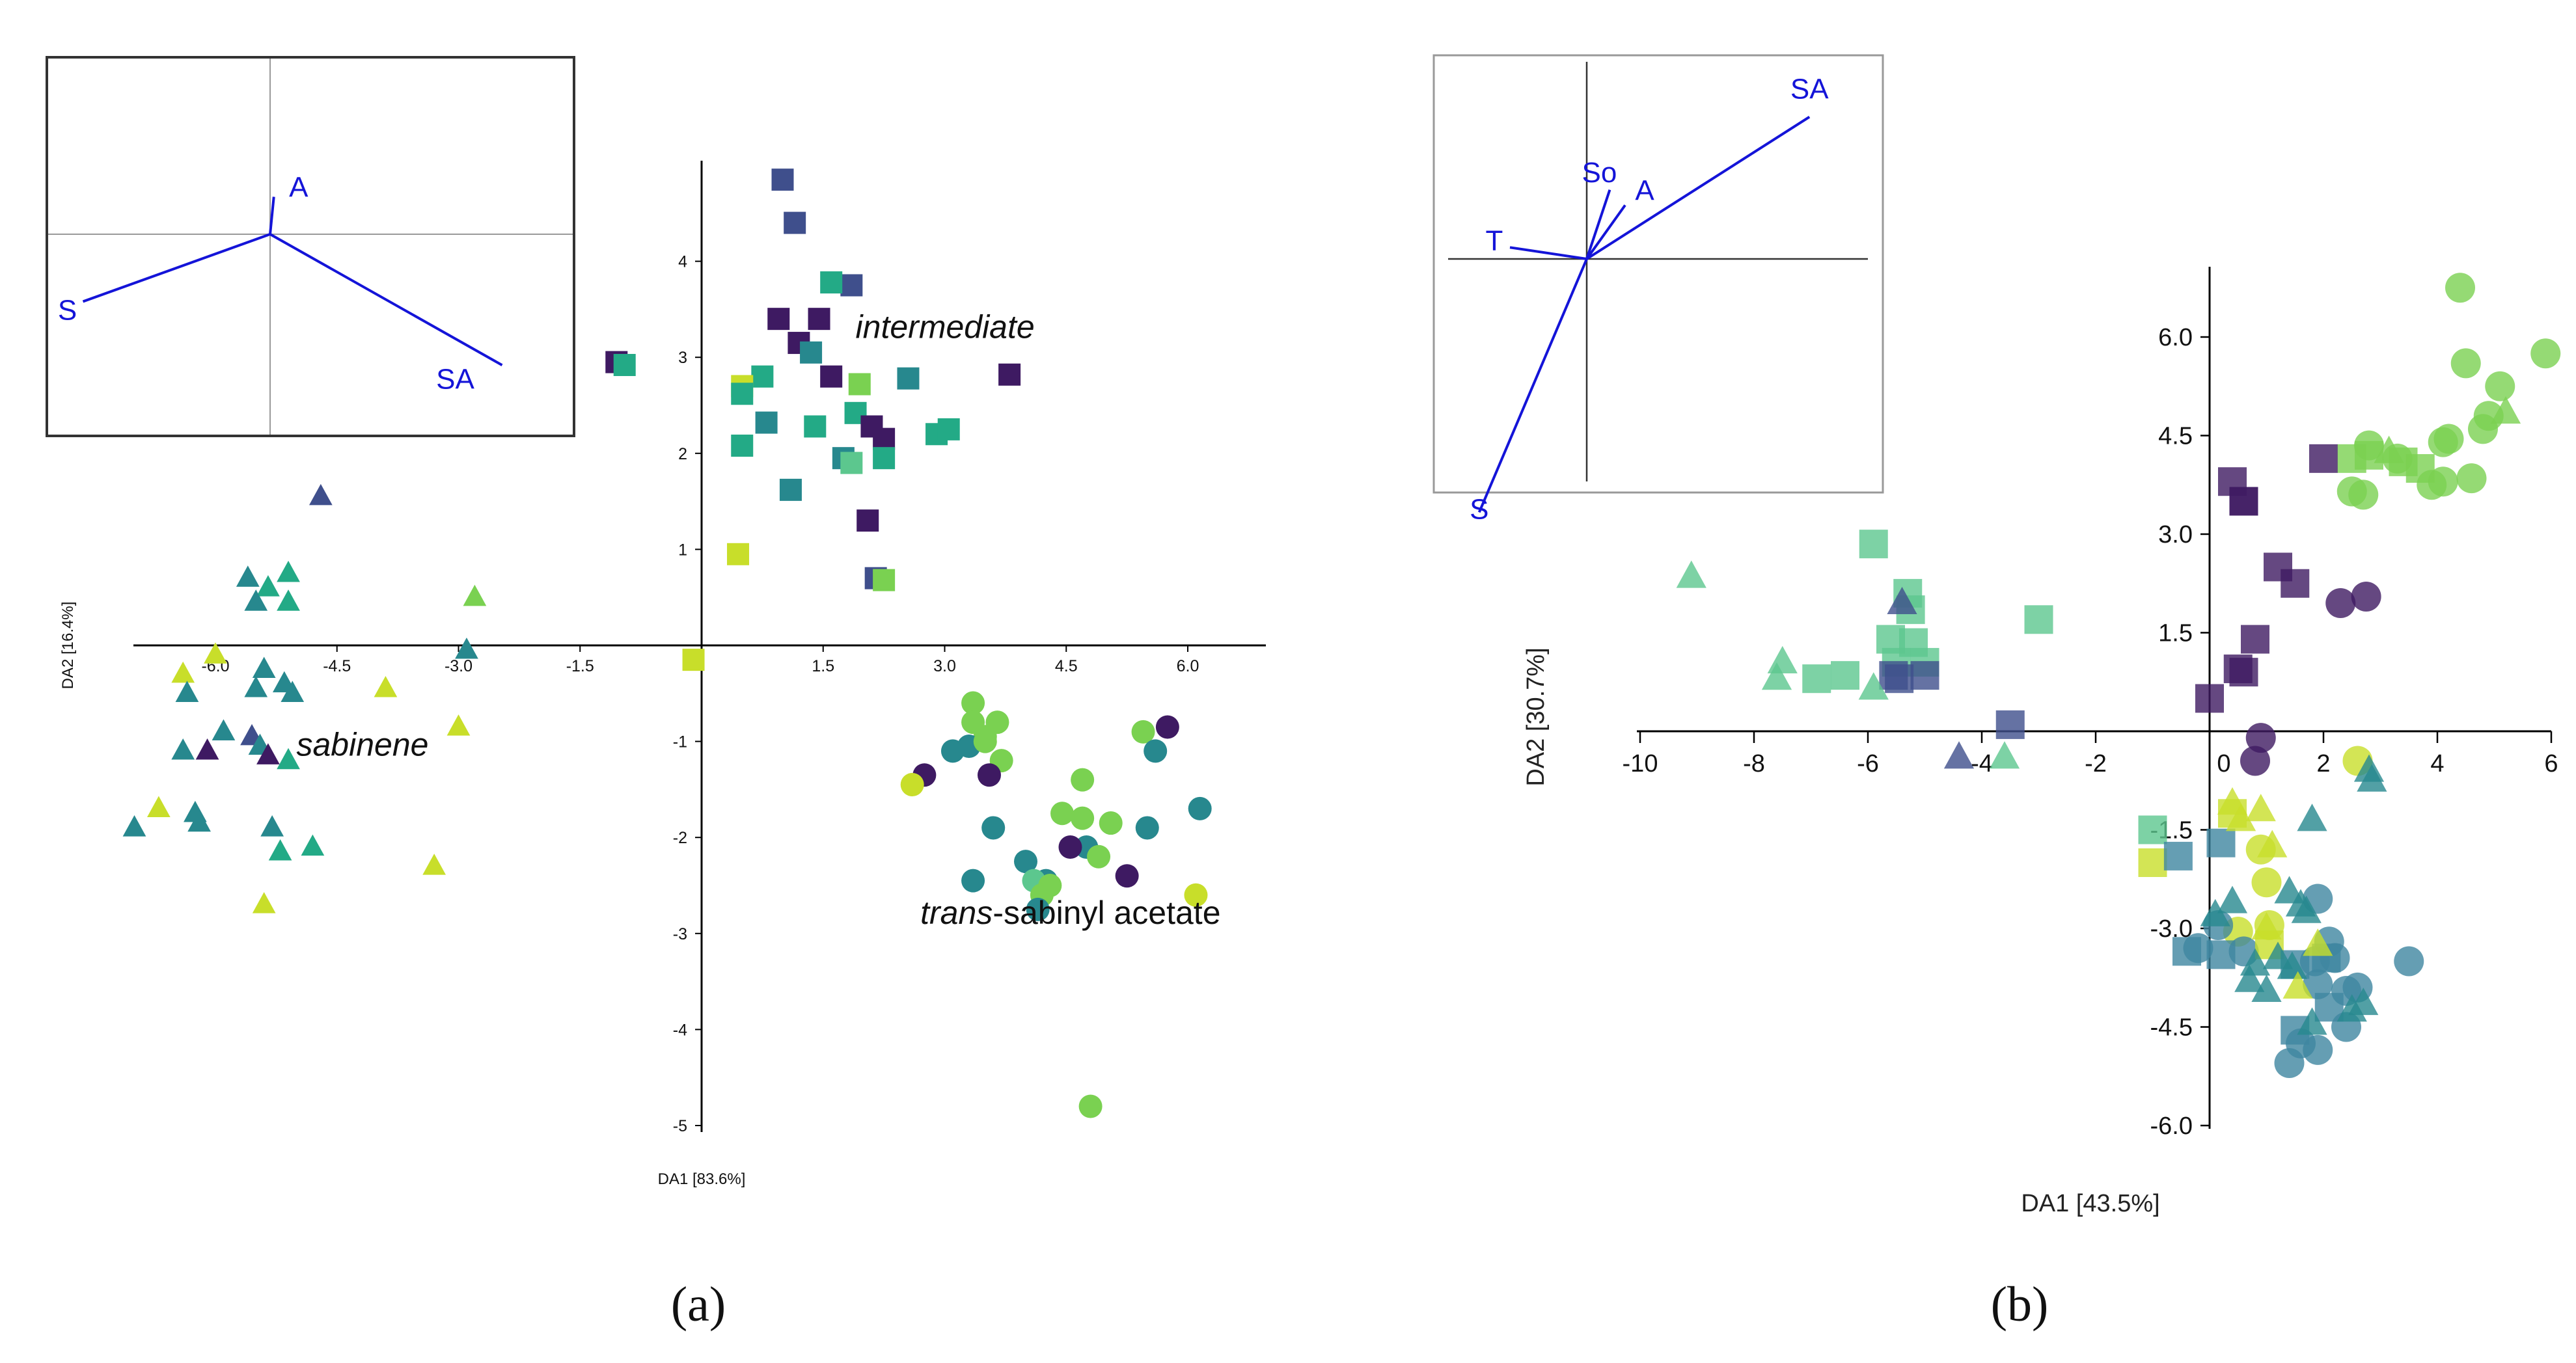 Image resolution: width=2576 pixels, height=1363 pixels. I want to click on biplot-inset-a: A S SA, so click(311, 246).